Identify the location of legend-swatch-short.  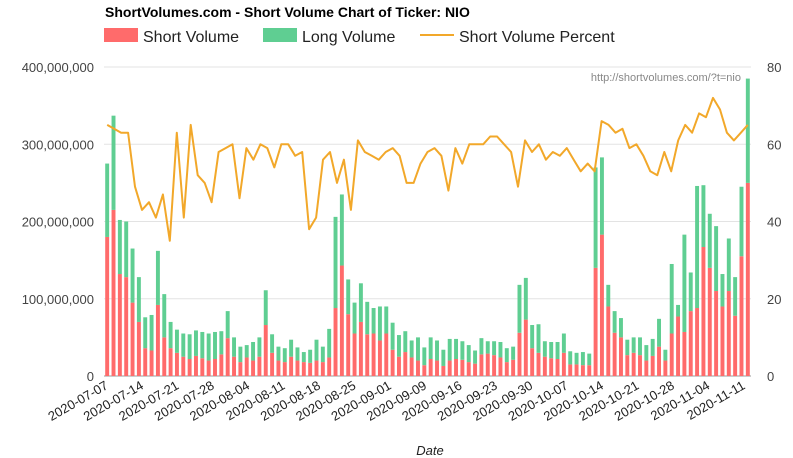
(121, 35).